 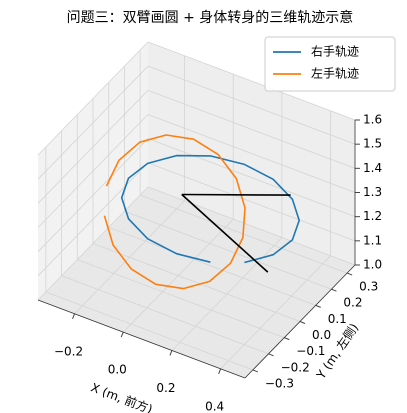 What do you see at coordinates (372, 216) in the screenshot?
I see `z-tick-label: 1.2` at bounding box center [372, 216].